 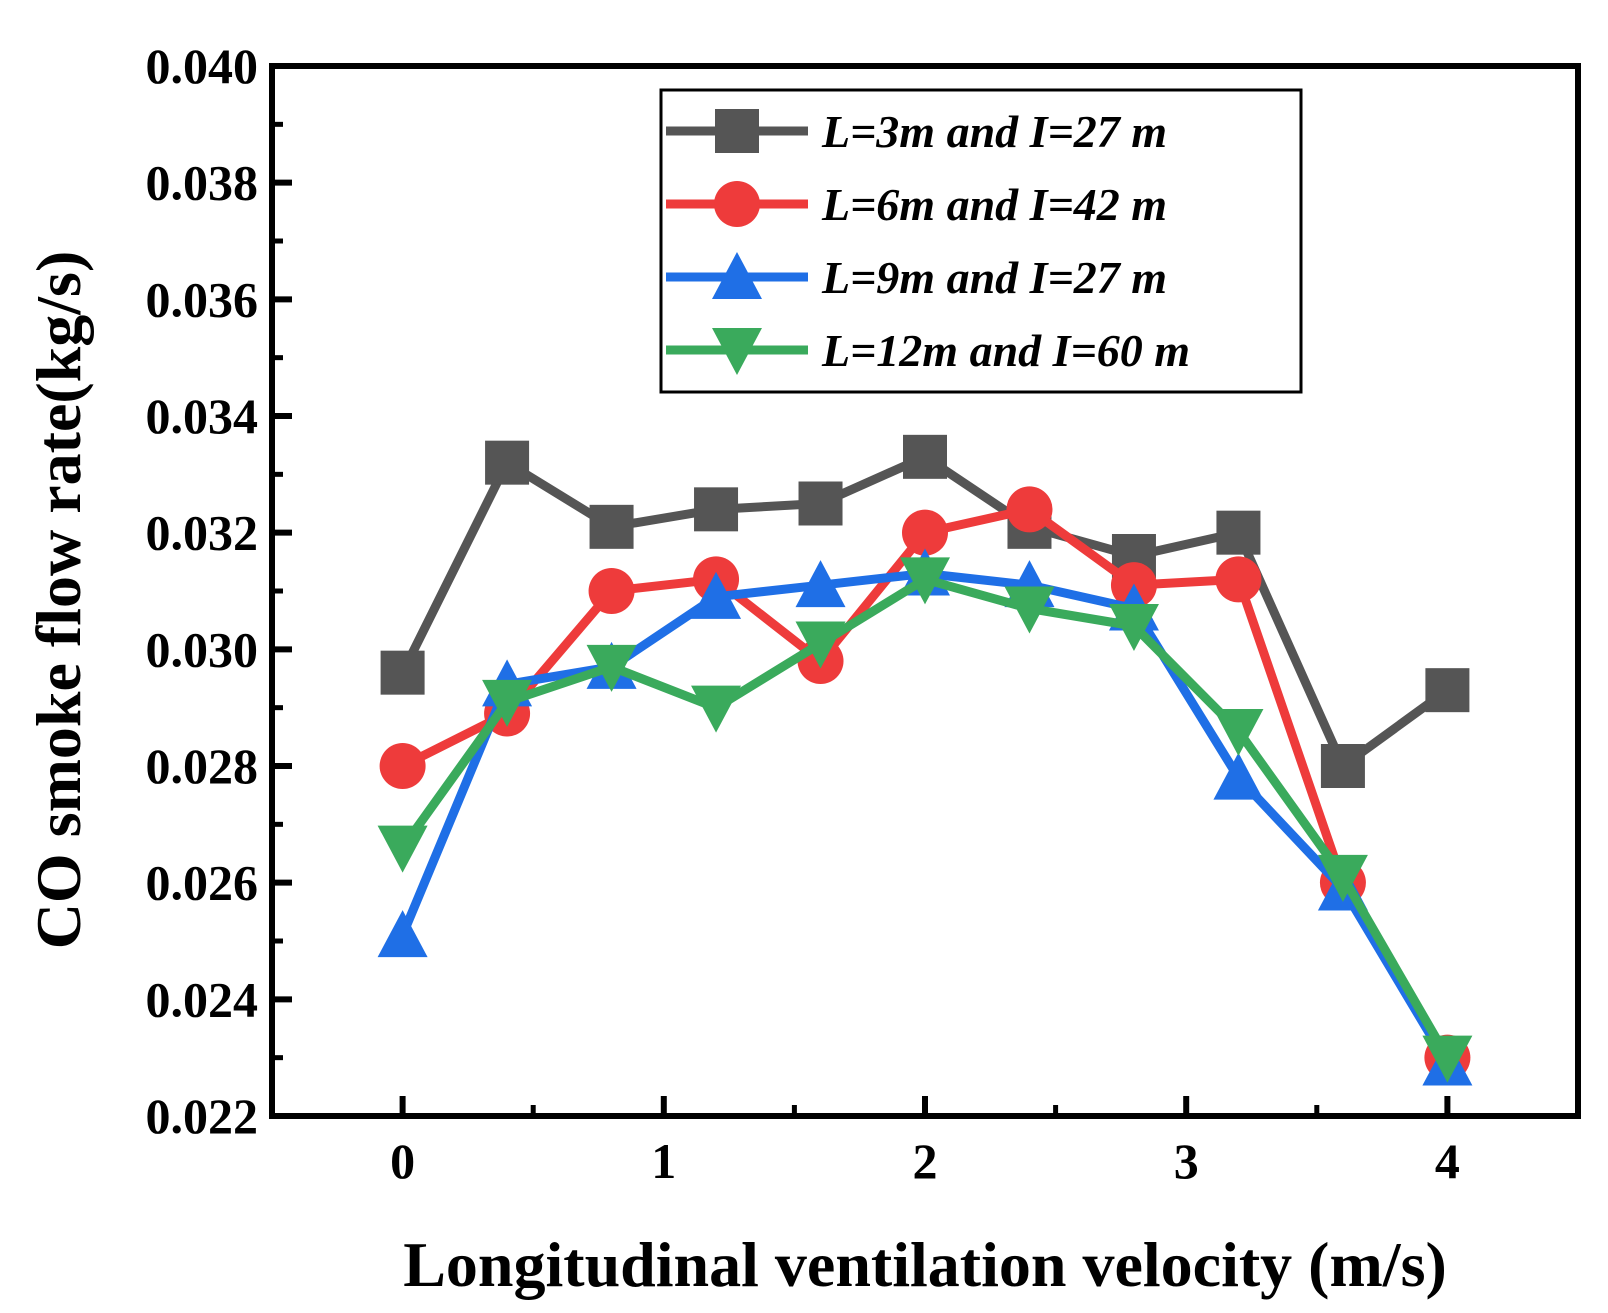 What do you see at coordinates (1447, 1161) in the screenshot?
I see `x-tick-label: 4` at bounding box center [1447, 1161].